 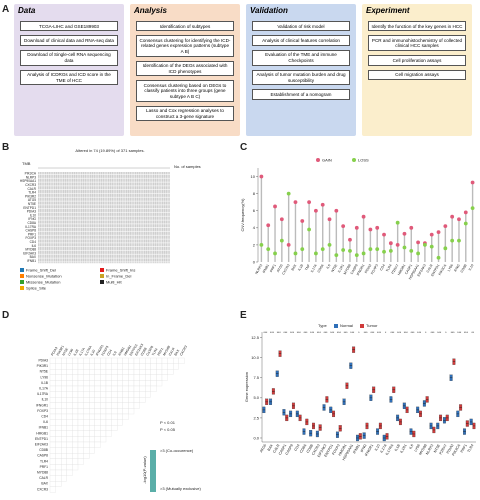 What do you see at coordinates (435, 270) in the screenshot?
I see `x-tick-label: ENTPD1` at bounding box center [435, 270].